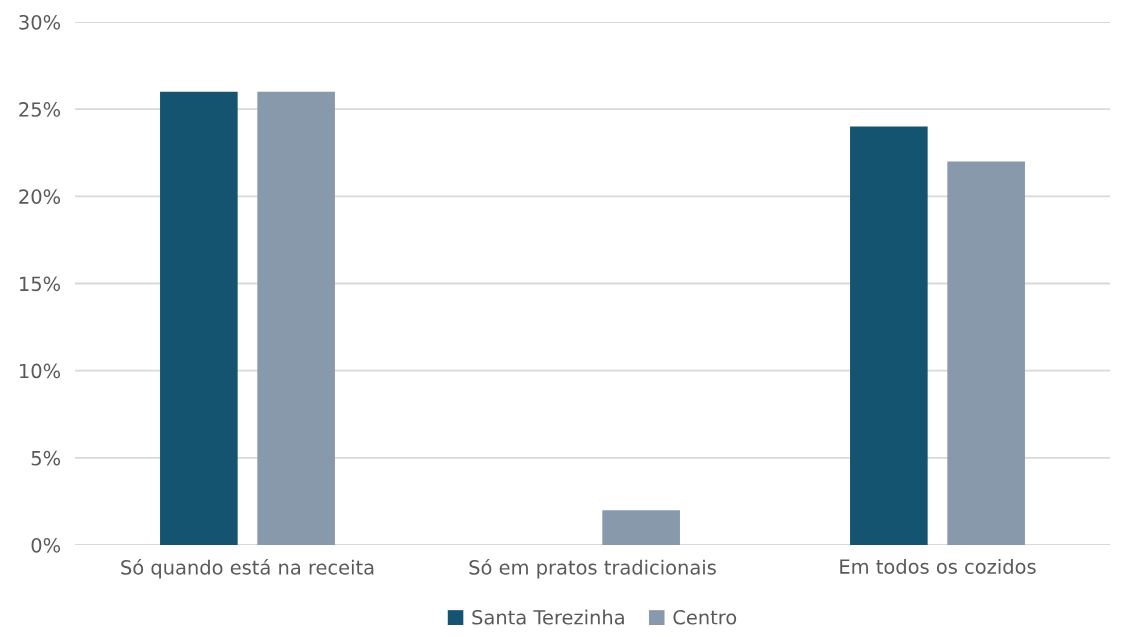 The image size is (1132, 637). What do you see at coordinates (46, 458) in the screenshot?
I see `y-tick-label: 5%` at bounding box center [46, 458].